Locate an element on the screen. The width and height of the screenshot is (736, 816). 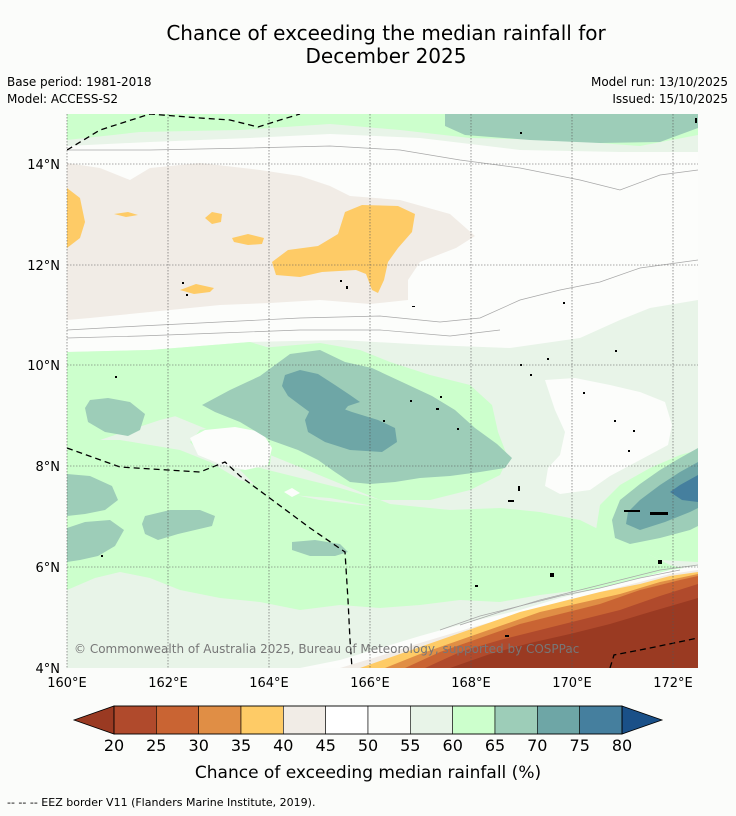
model-run: Model run: 13/10/2025 is located at coordinates (659, 82).